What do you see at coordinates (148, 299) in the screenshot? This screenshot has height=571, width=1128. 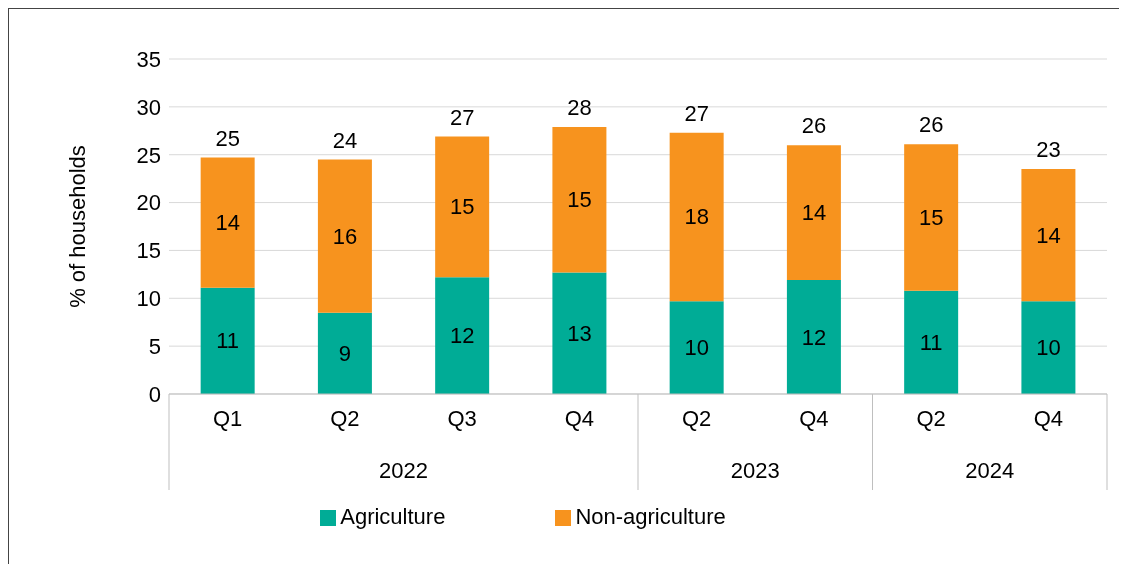 I see `y-tick-label: 10` at bounding box center [148, 299].